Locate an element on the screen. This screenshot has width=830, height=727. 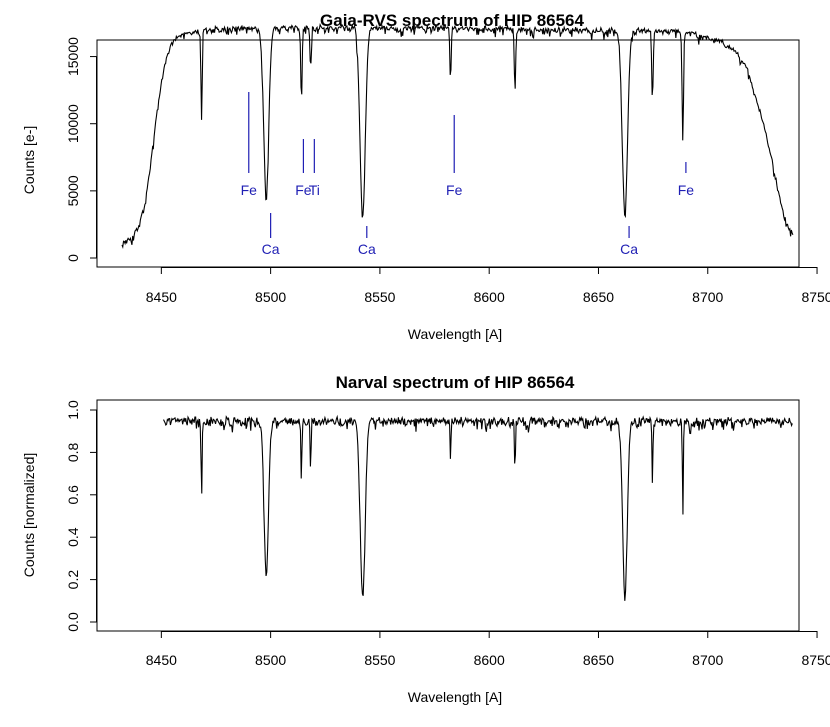
y-tick-label: 15000 is located at coordinates (73, 56).